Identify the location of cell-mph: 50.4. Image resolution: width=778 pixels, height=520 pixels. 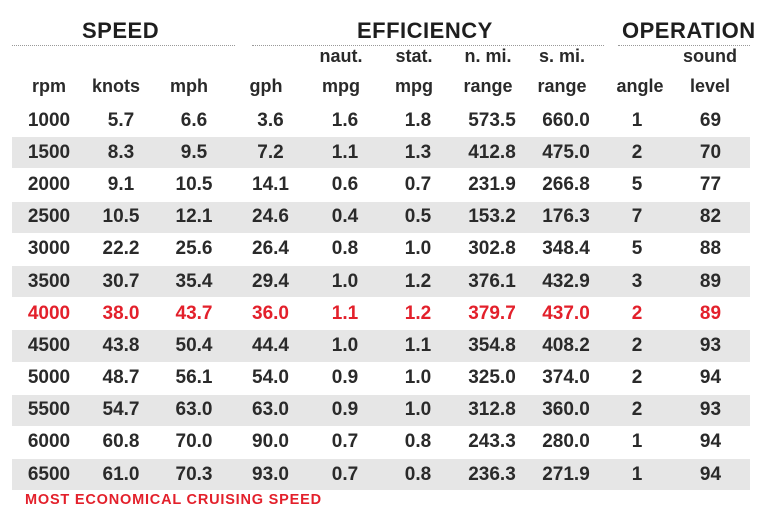
(194, 346).